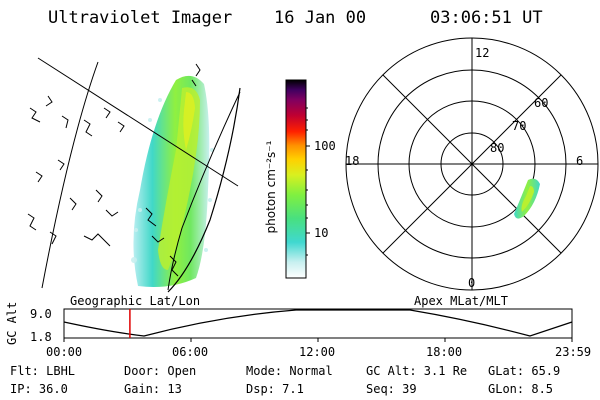 The height and width of the screenshot is (400, 600). I want to click on timeline-frame, so click(318, 323).